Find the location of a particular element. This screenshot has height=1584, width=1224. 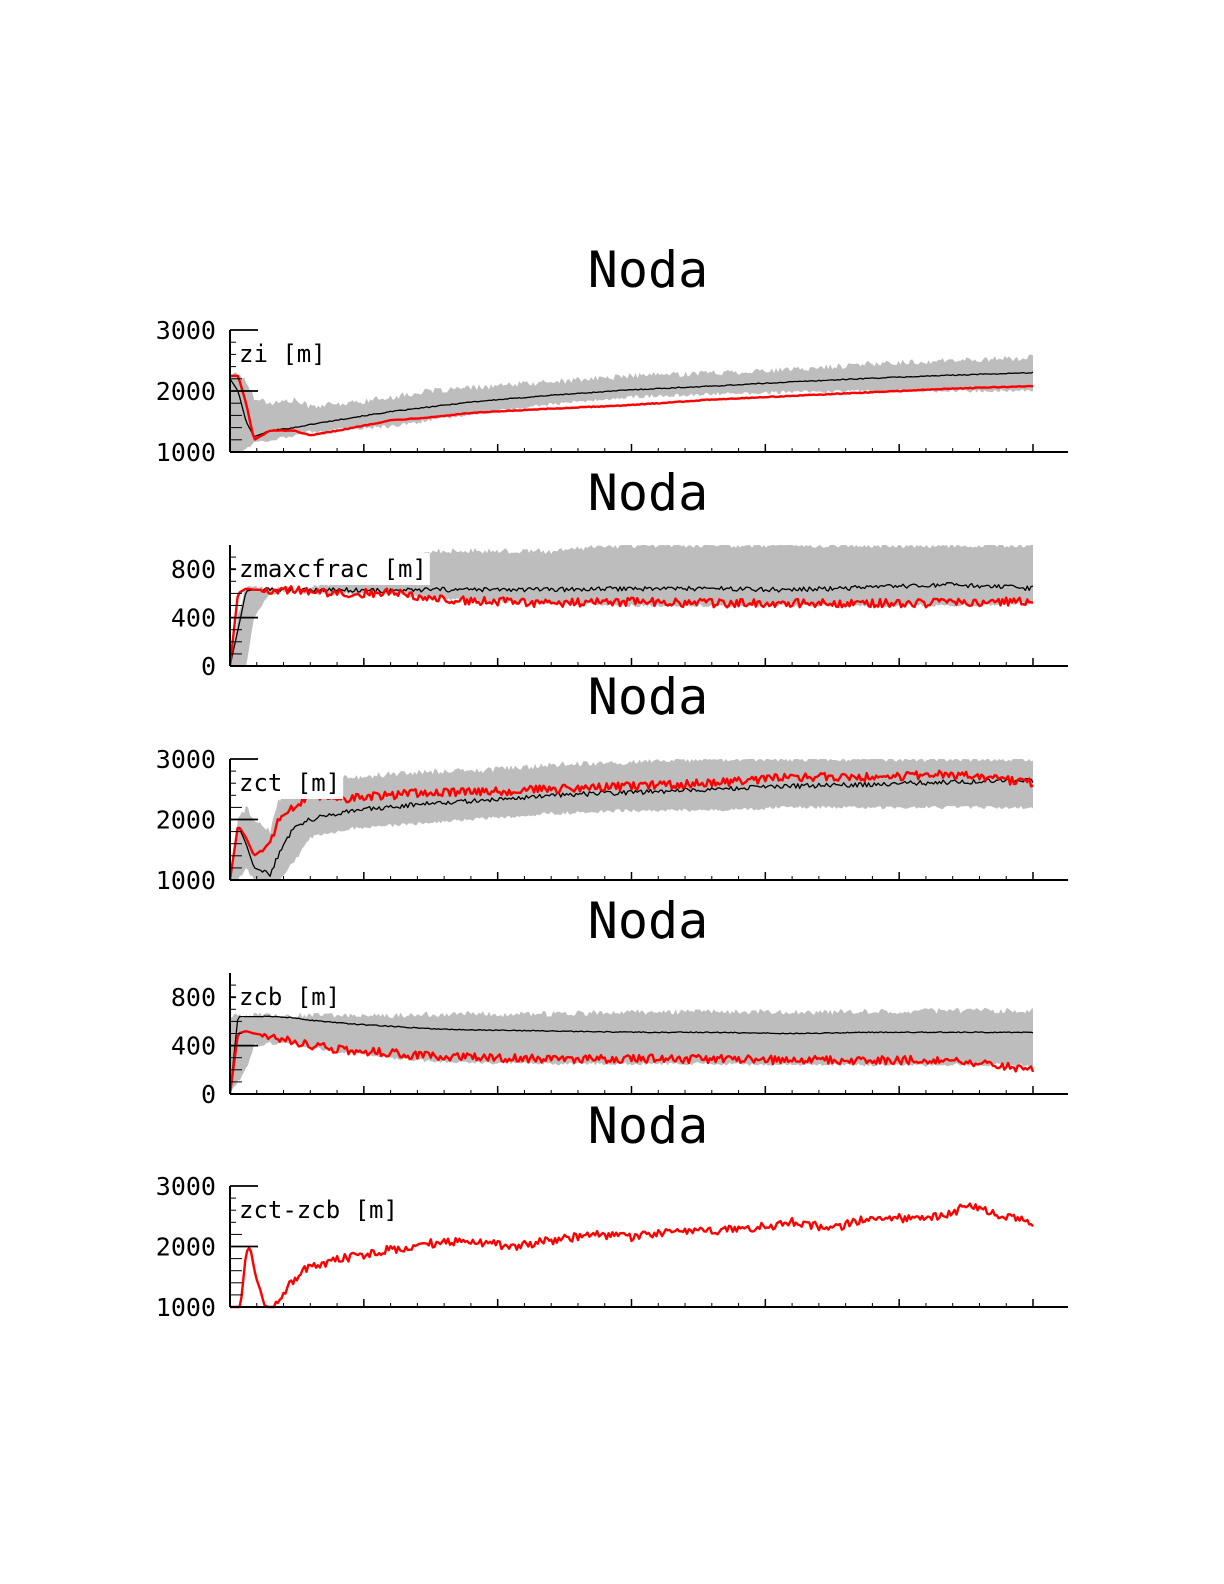

variable-label: zcb [m] is located at coordinates (289, 997).